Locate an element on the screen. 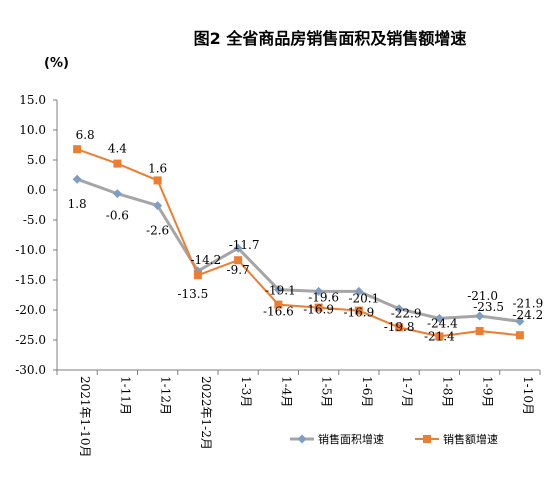 The width and height of the screenshot is (560, 477). x-tick-label: 1-10月 is located at coordinates (528, 395).